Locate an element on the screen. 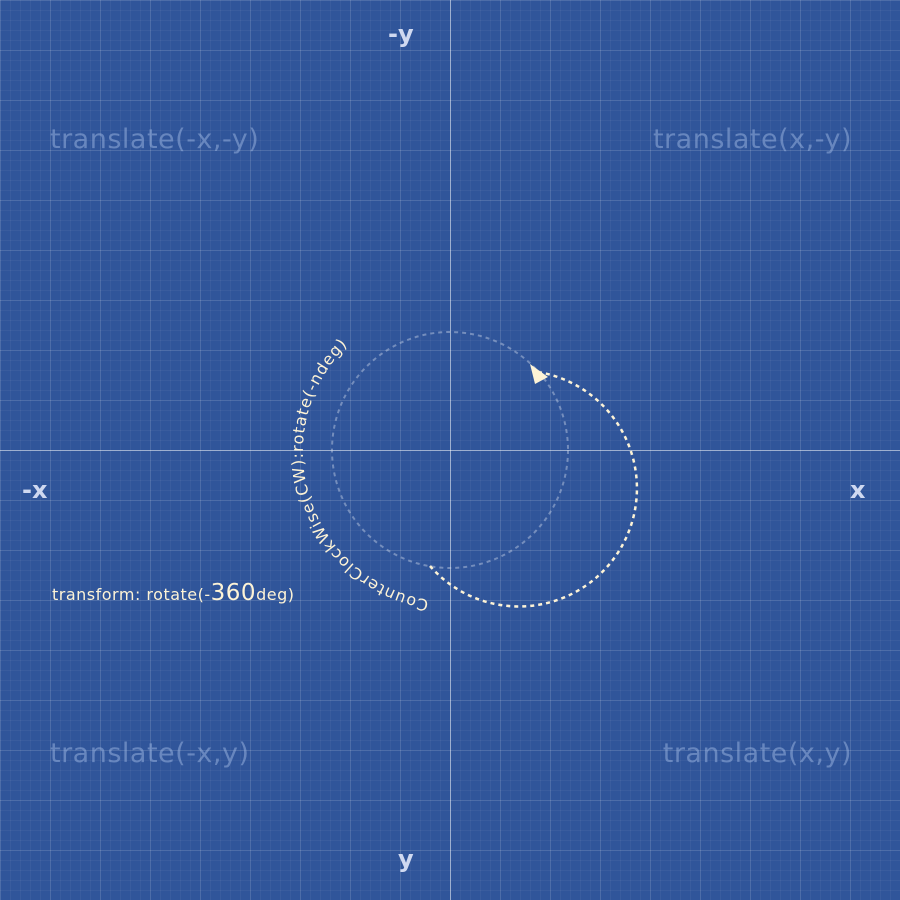 This screenshot has height=900, width=900. rotation-arrow-icon is located at coordinates (539, 374).